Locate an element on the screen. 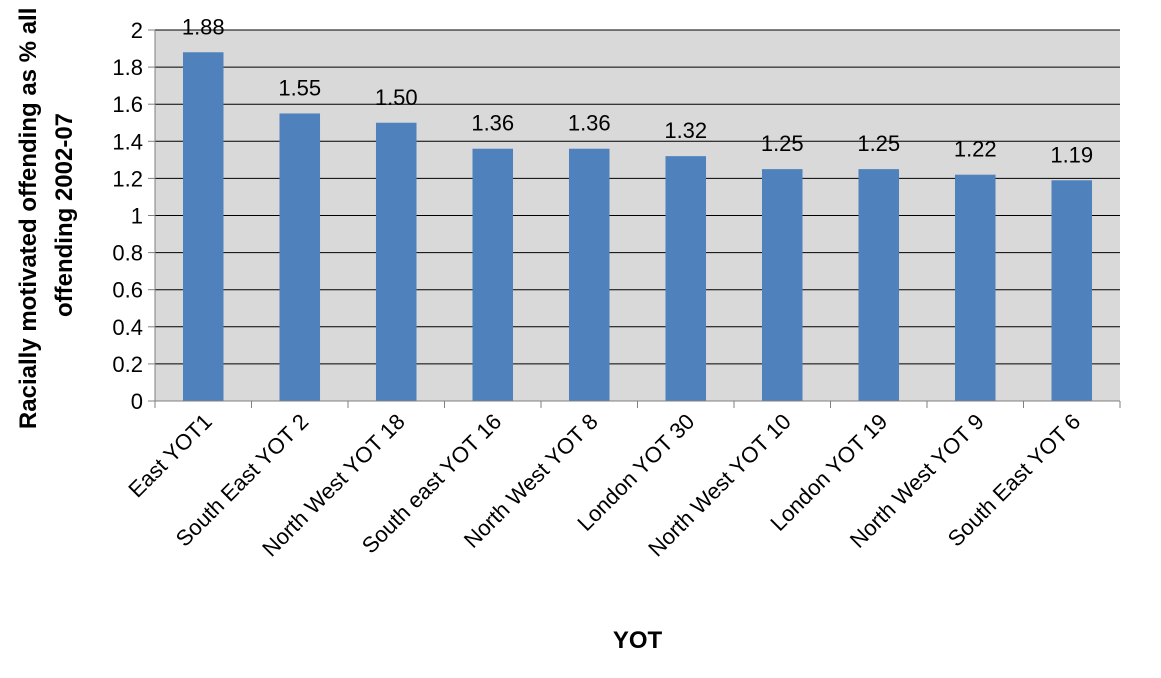  y-tick-label: 1 is located at coordinates (137, 216).